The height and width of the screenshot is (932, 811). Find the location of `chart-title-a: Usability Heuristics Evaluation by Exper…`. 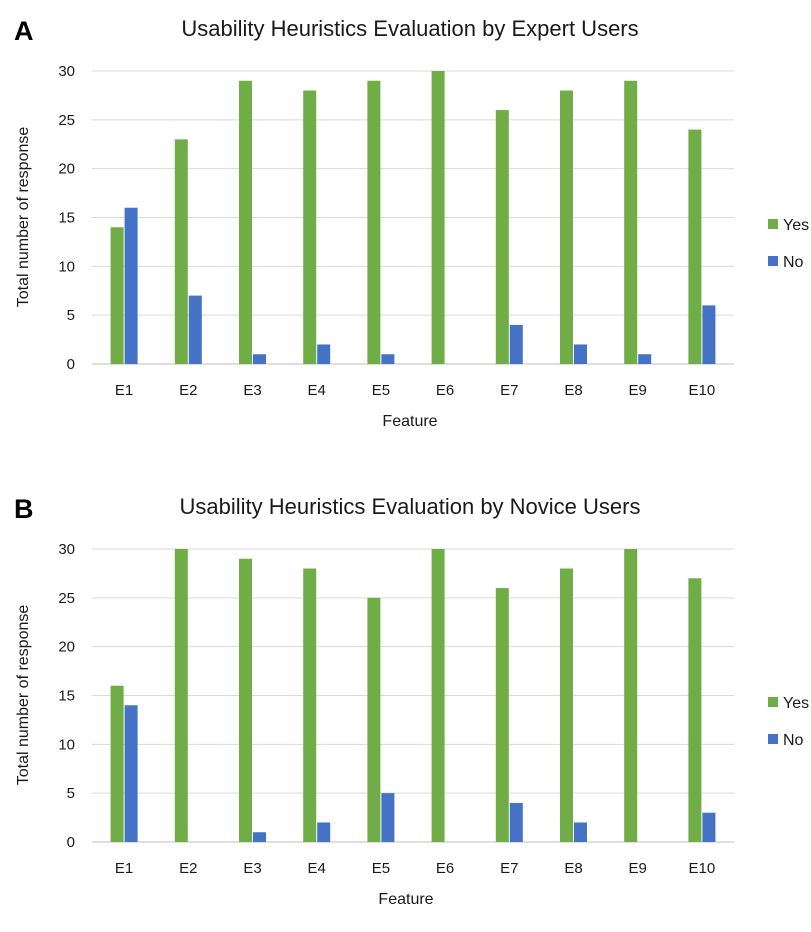

chart-title-a: Usability Heuristics Evaluation by Exper… is located at coordinates (409, 28).